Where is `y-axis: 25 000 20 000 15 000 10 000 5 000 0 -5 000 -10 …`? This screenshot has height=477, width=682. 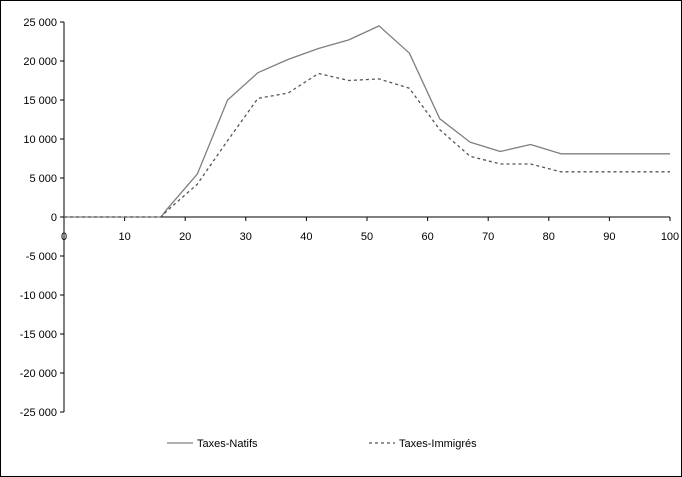
y-axis: 25 000 20 000 15 000 10 000 5 000 0 -5 000 -10 … is located at coordinates (42, 218).